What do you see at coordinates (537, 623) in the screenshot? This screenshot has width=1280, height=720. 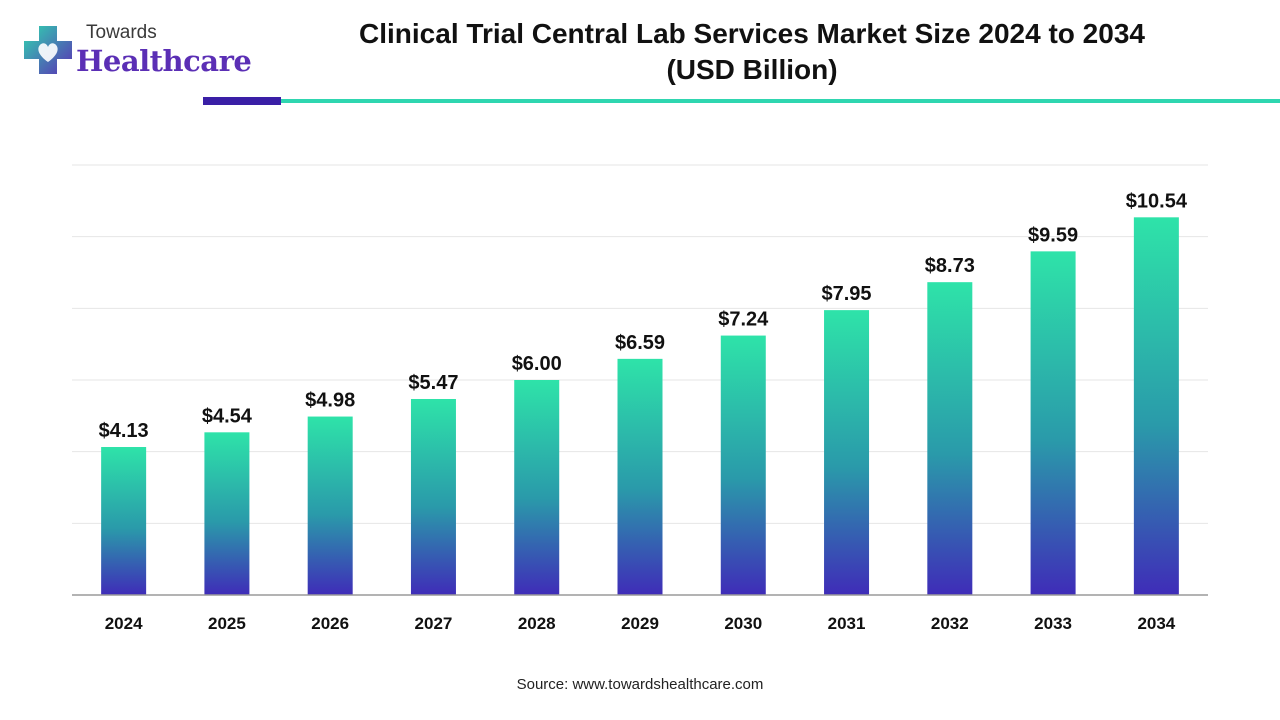 I see `x-tick-label-2028: 2028` at bounding box center [537, 623].